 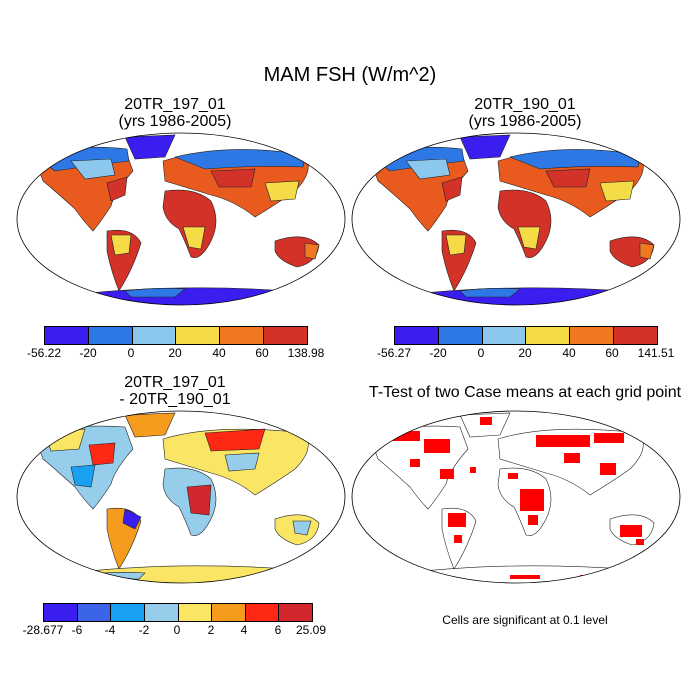 I want to click on panel-3-title-line2: - 20TR_190_01, so click(x=175, y=399).